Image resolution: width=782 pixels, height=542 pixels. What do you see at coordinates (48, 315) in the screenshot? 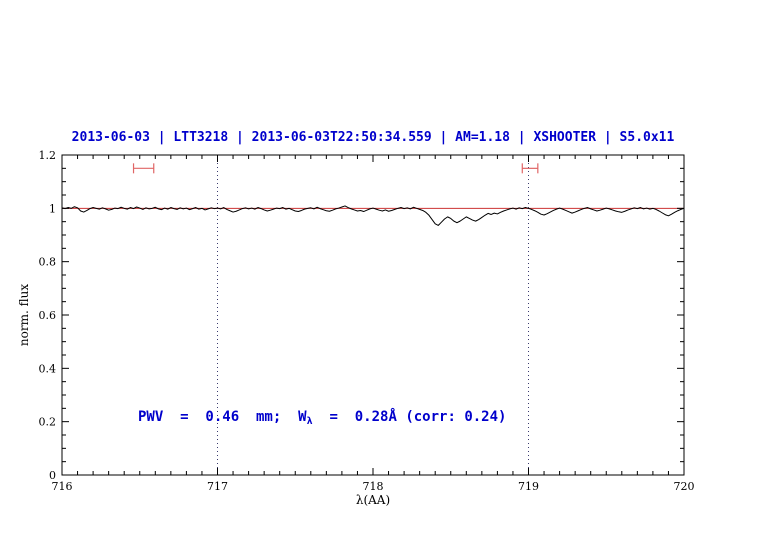
I see `y-tick-label: 0.6` at bounding box center [48, 315].